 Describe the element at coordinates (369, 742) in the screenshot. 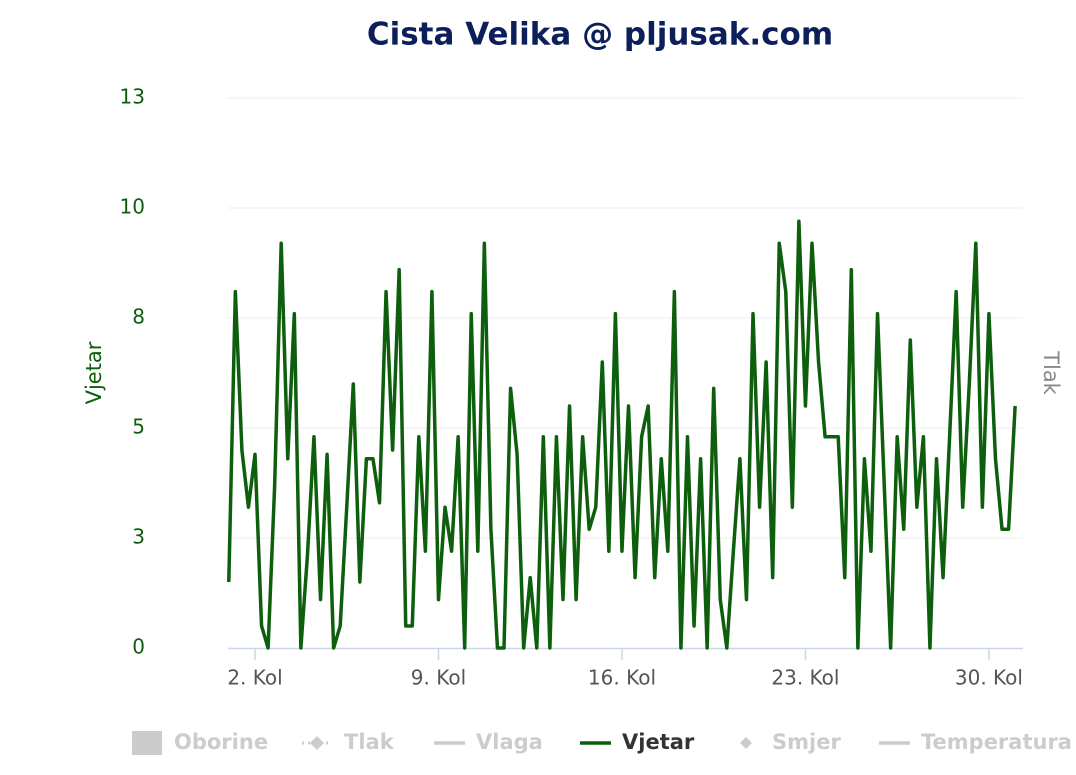

I see `legend-item: Tlak` at that location.